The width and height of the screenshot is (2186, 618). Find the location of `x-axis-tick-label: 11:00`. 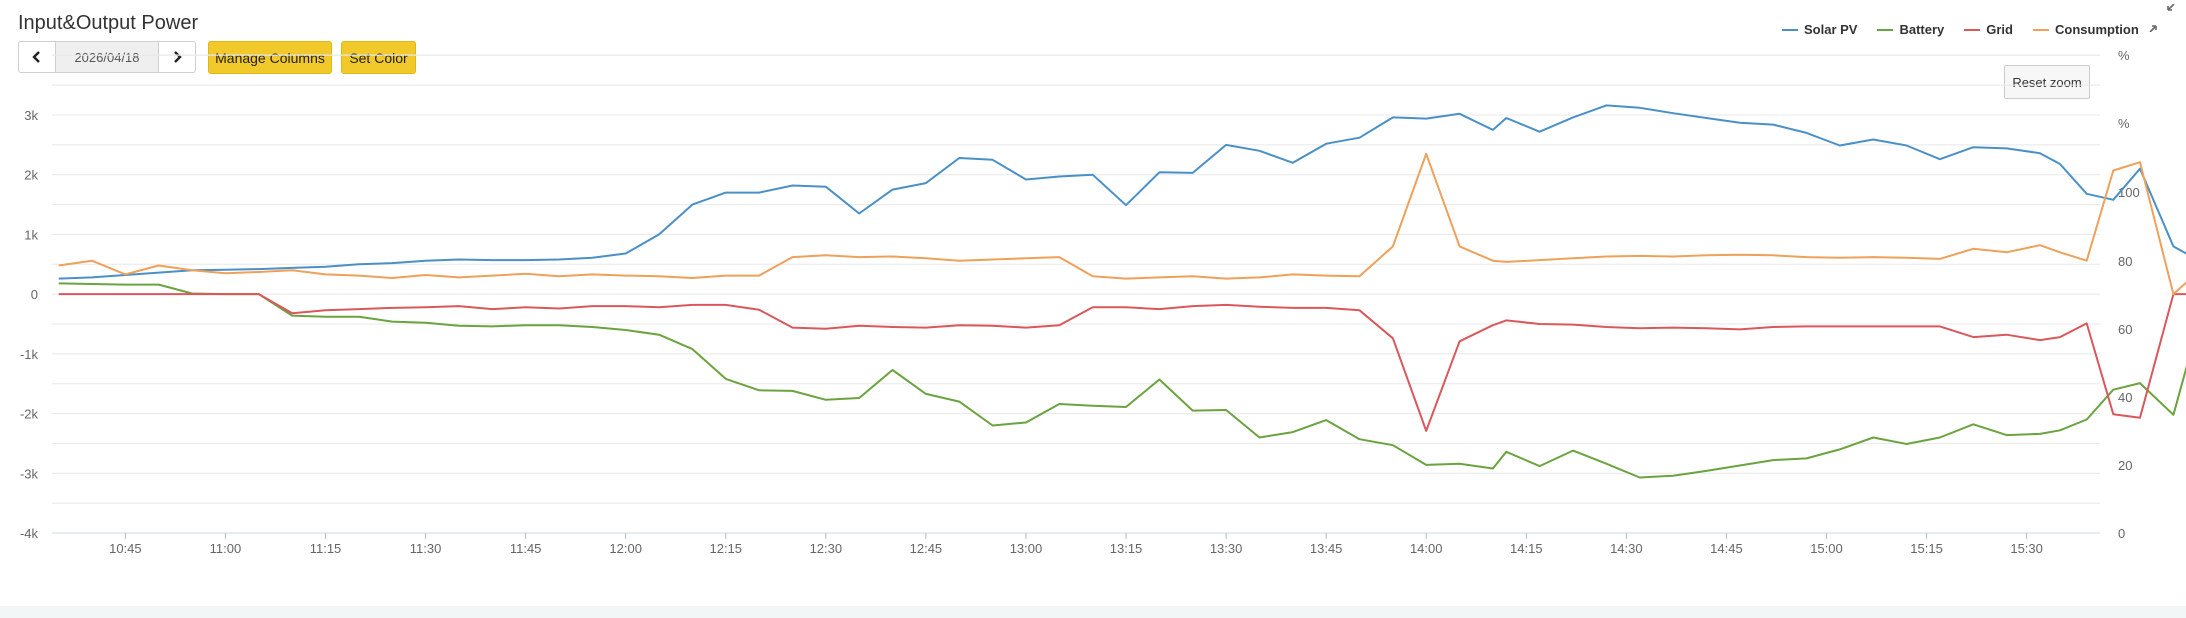

x-axis-tick-label: 11:00 is located at coordinates (226, 548).